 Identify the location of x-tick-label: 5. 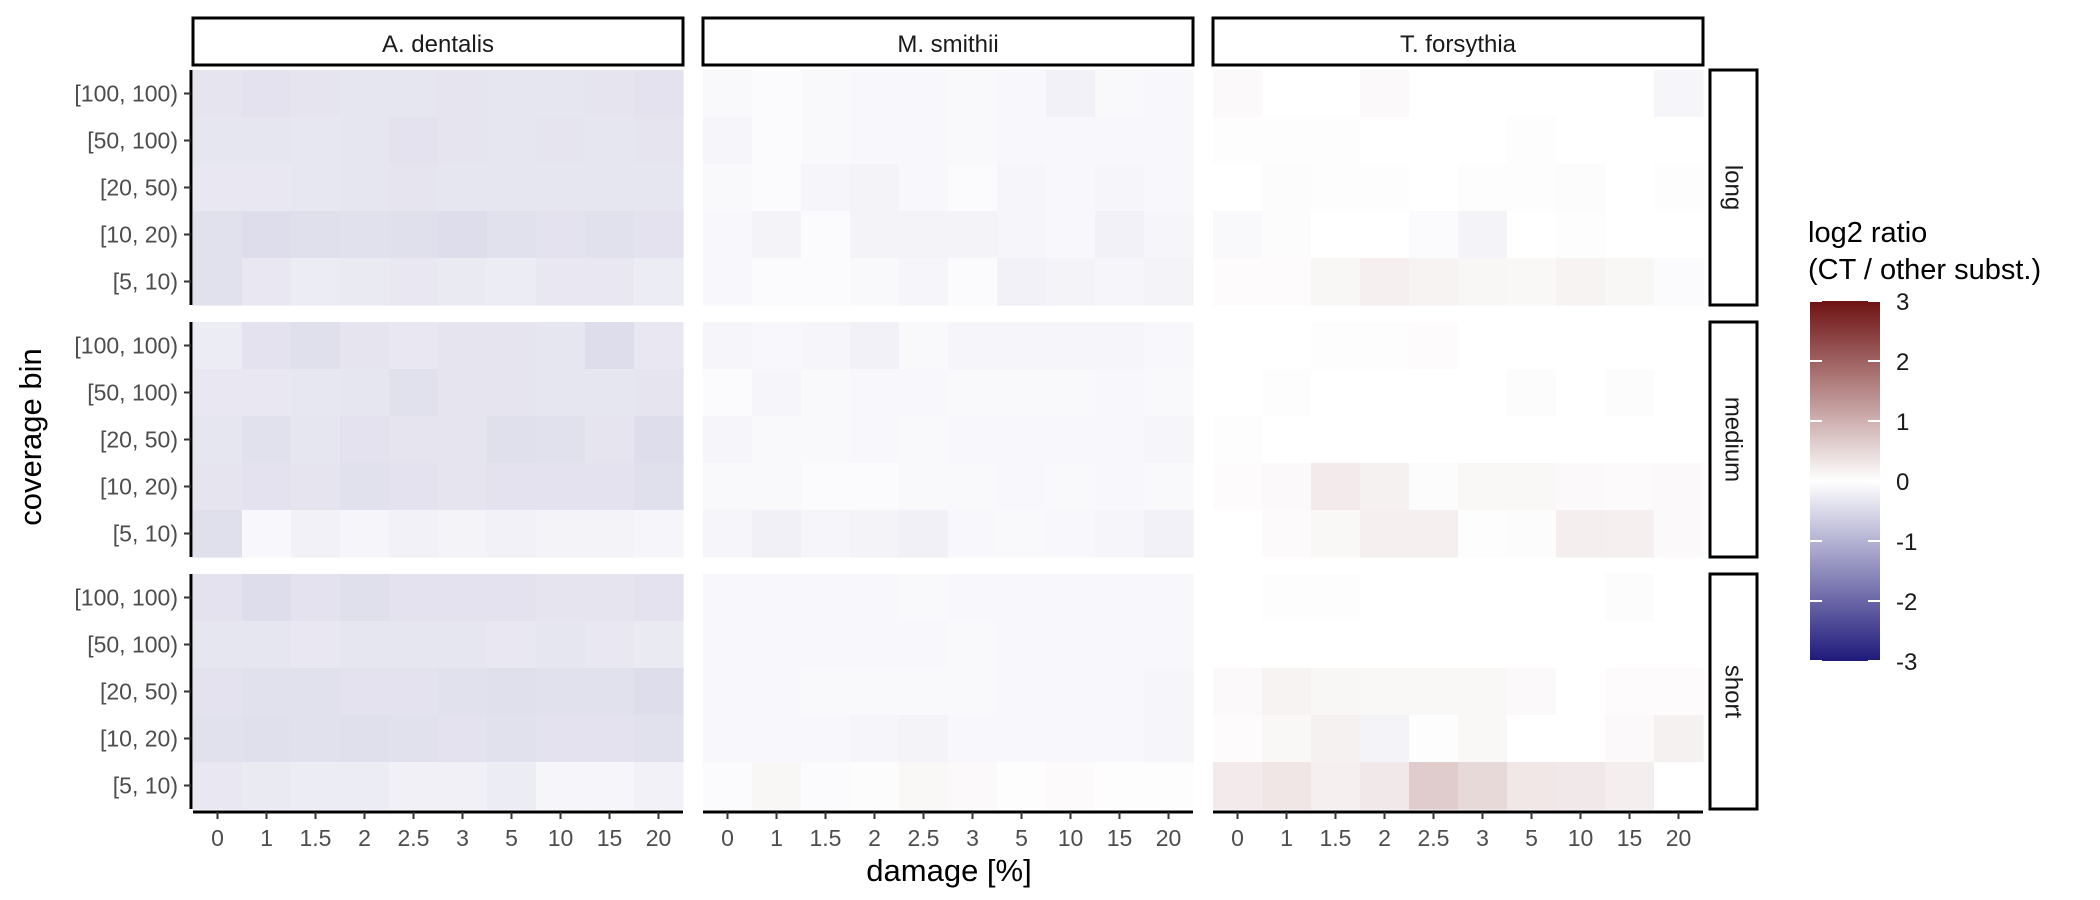
(1531, 838).